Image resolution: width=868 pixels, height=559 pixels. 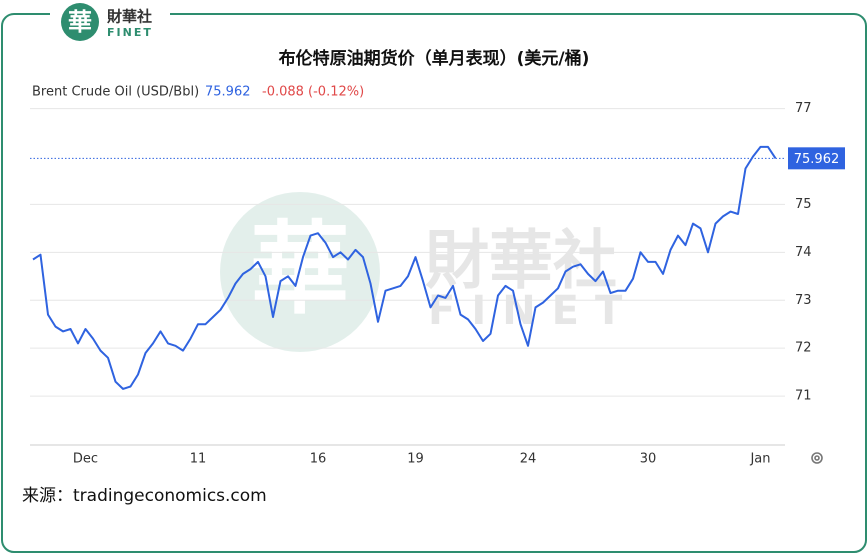 I want to click on watermark: 華 財華社 FINET, so click(x=421, y=272).